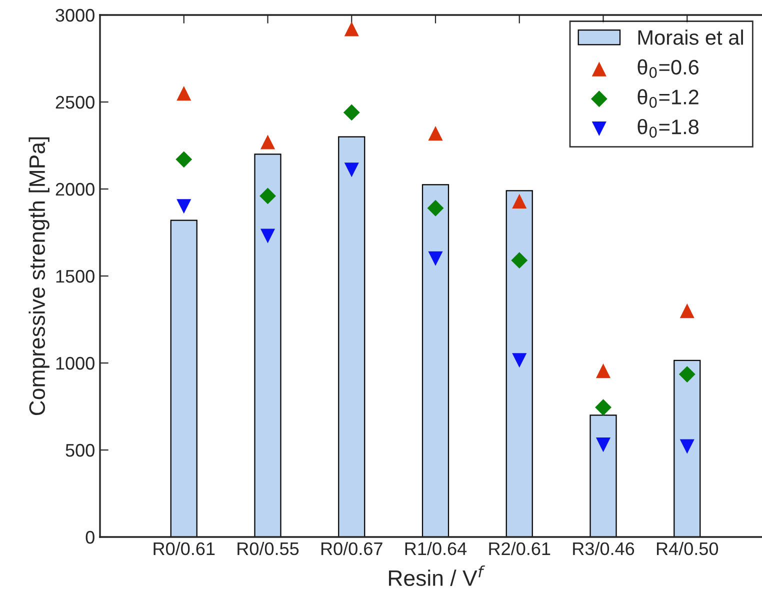  I want to click on x-axis-title: Resin / V$^{f}$, so click(436, 575).